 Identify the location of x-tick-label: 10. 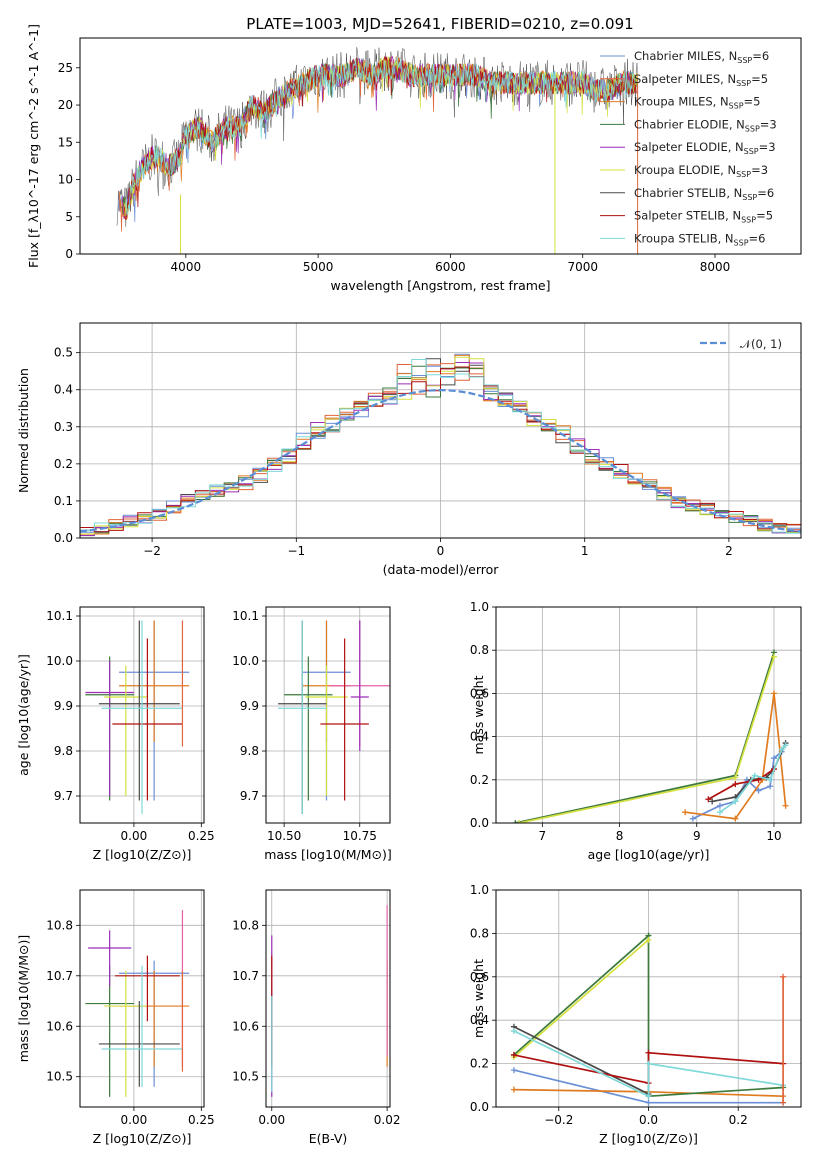
(773, 836).